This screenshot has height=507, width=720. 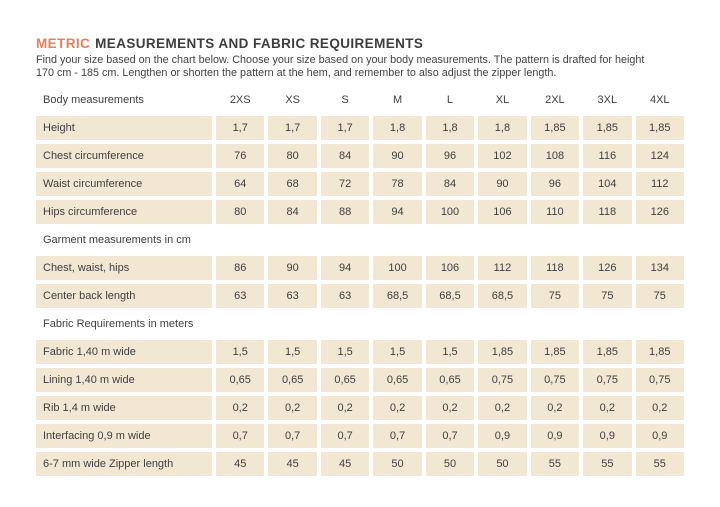 I want to click on table-row: Waist circumference 64 68 72 78 84 90 96 104 112, so click(x=360, y=184).